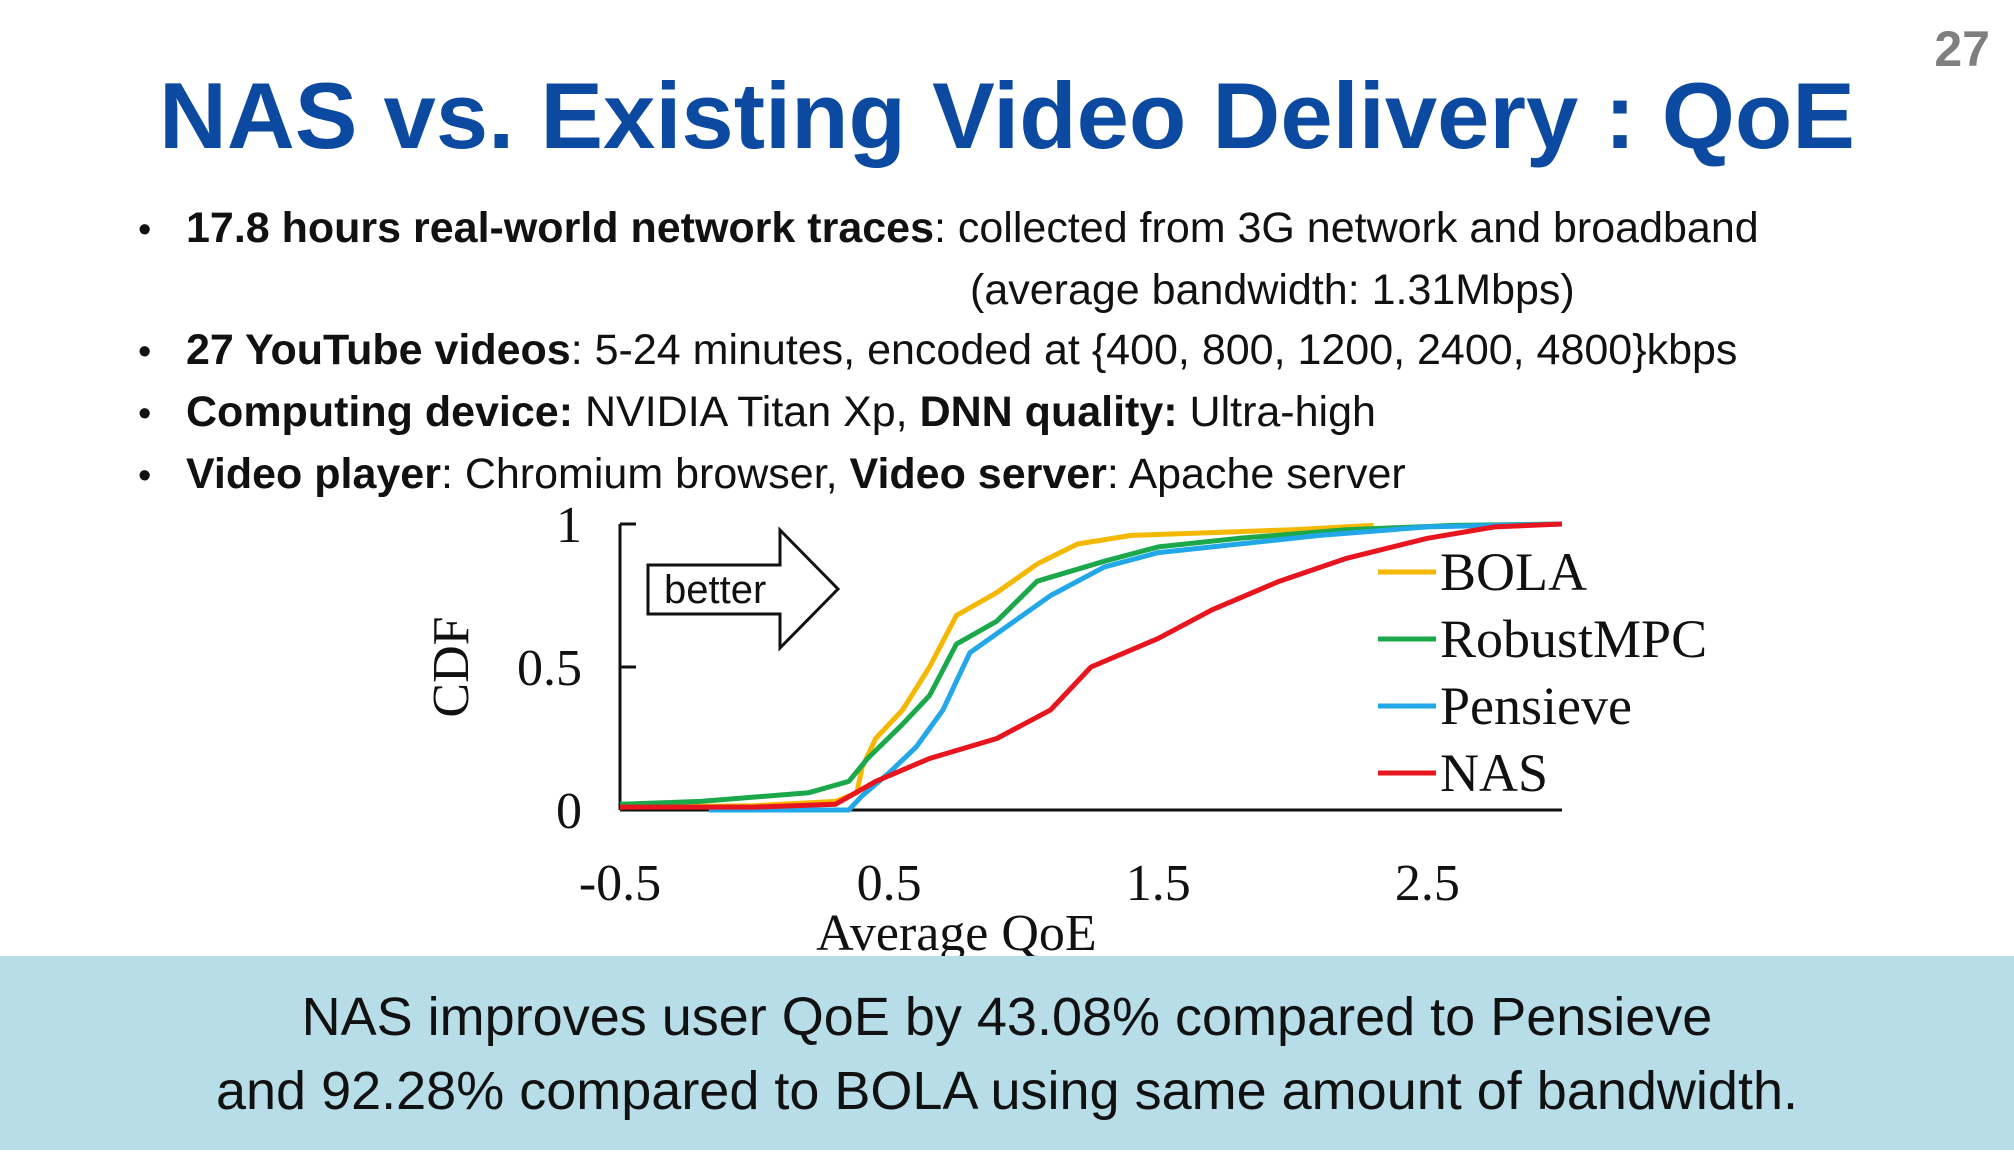 This screenshot has width=2014, height=1162. I want to click on series-line-nas, so click(1091, 665).